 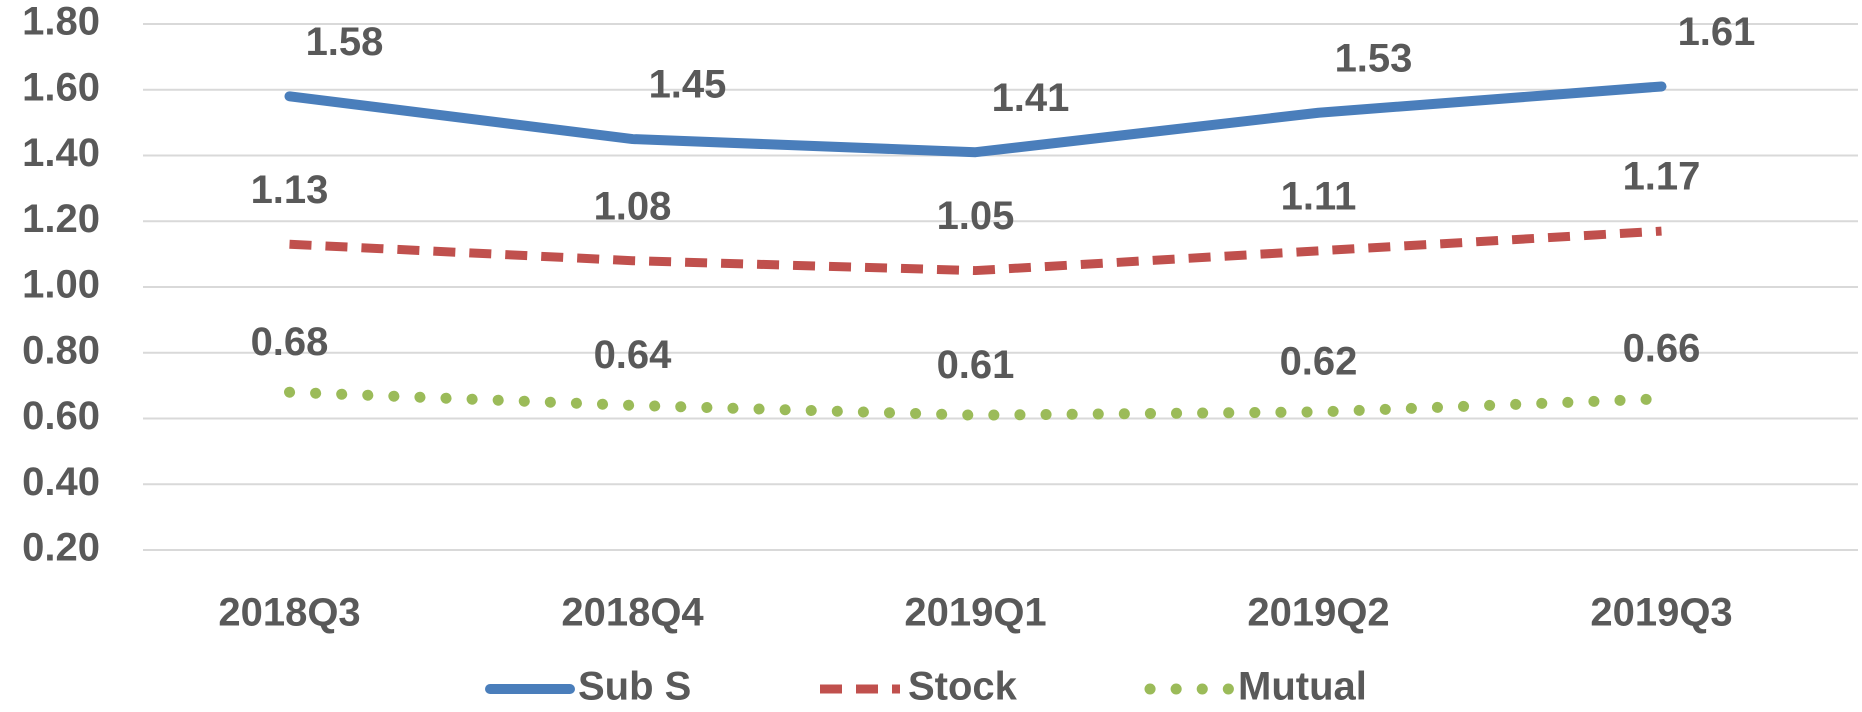 What do you see at coordinates (976, 216) in the screenshot?
I see `data-label: 1.05` at bounding box center [976, 216].